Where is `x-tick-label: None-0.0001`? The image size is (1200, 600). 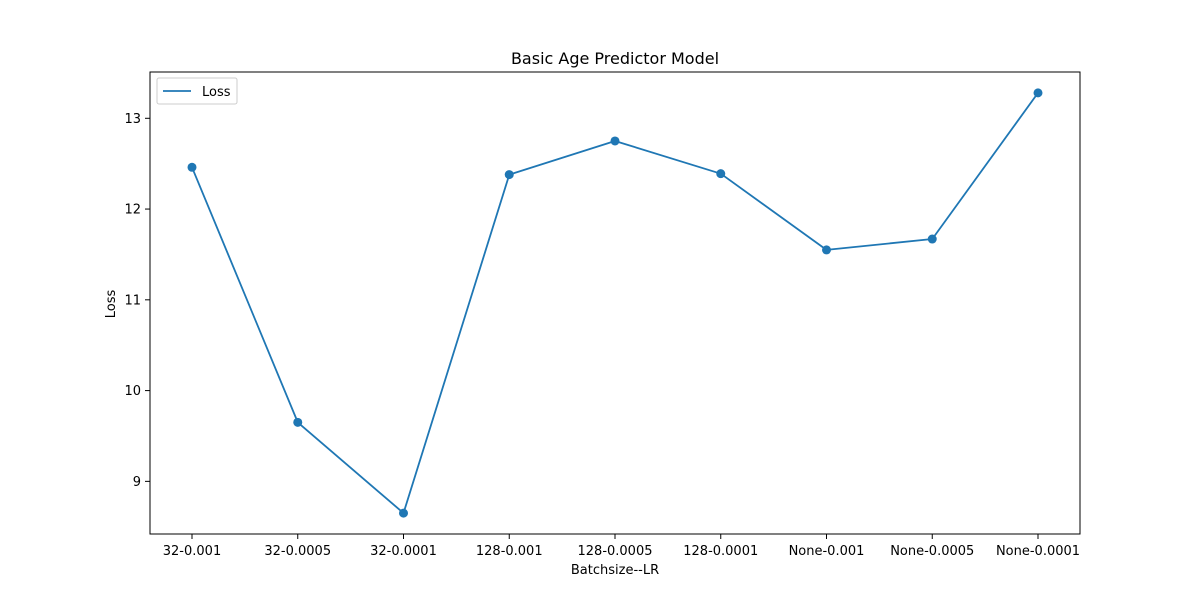 x-tick-label: None-0.0001 is located at coordinates (1038, 551).